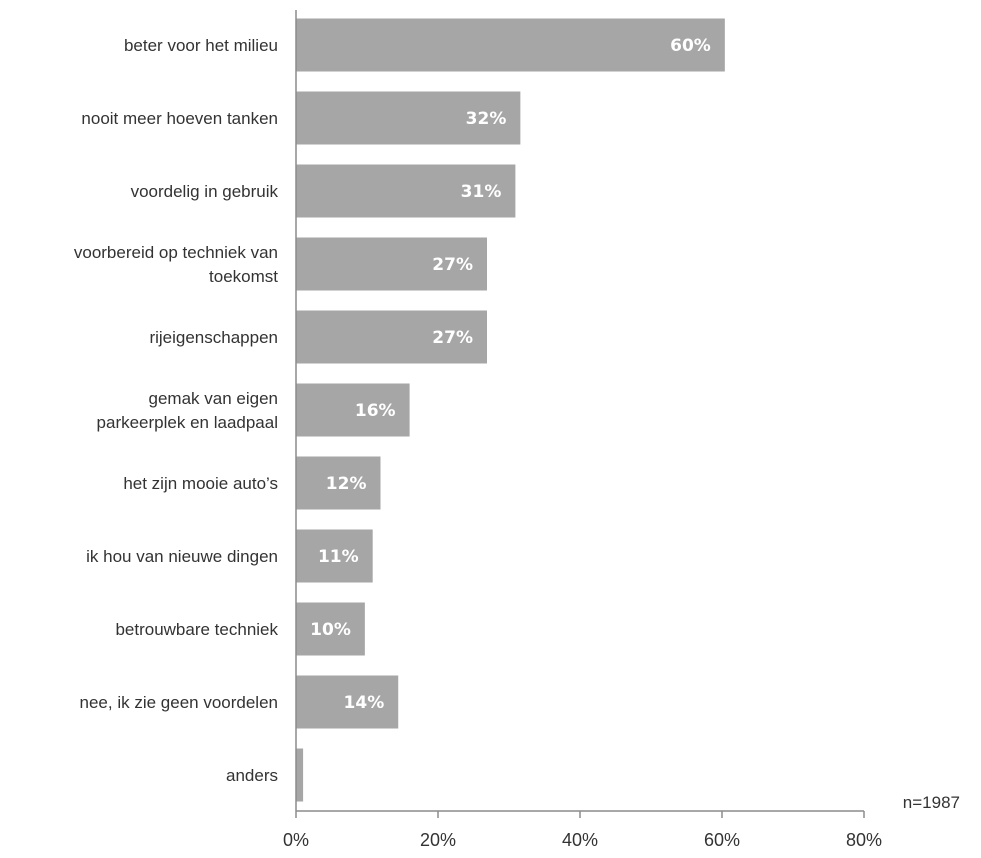  I want to click on category-label: nooit meer hoeven tanken, so click(179, 118).